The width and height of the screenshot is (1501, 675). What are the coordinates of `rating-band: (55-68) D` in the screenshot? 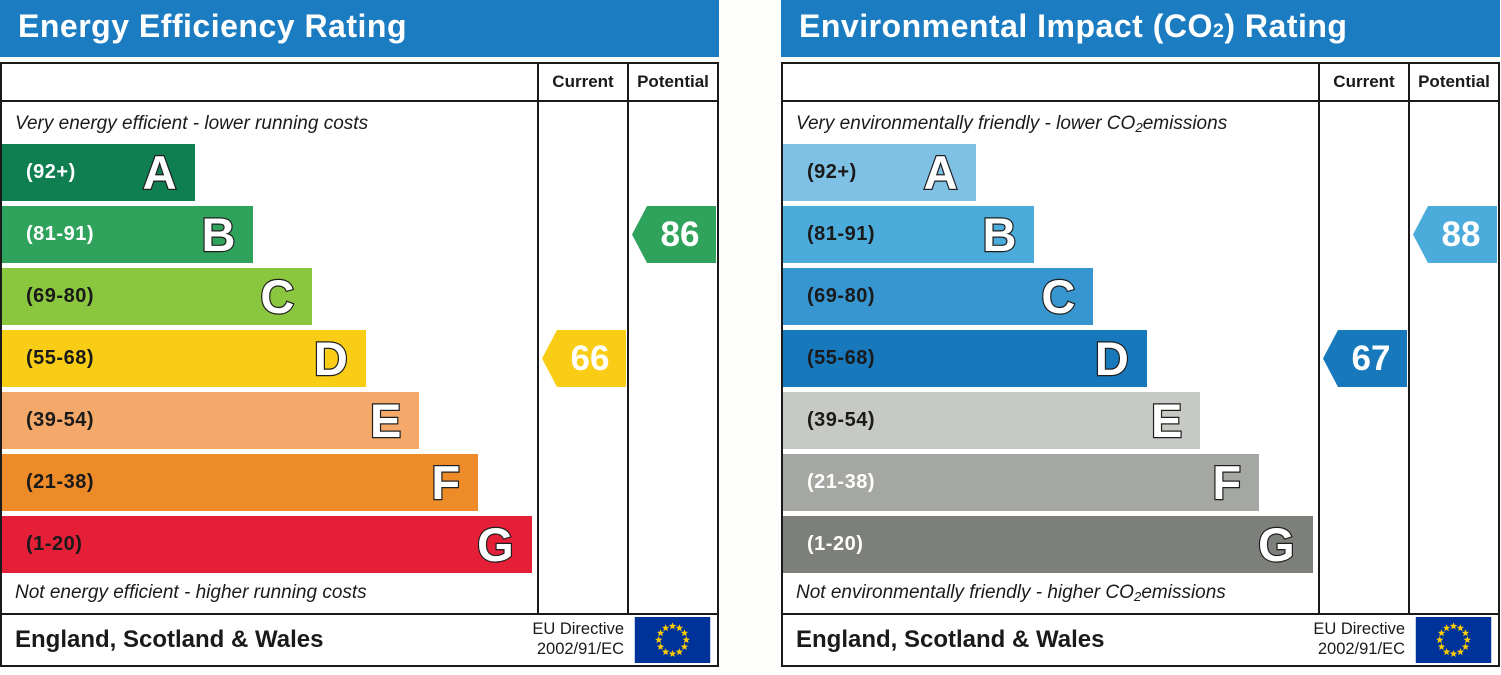 It's located at (965, 358).